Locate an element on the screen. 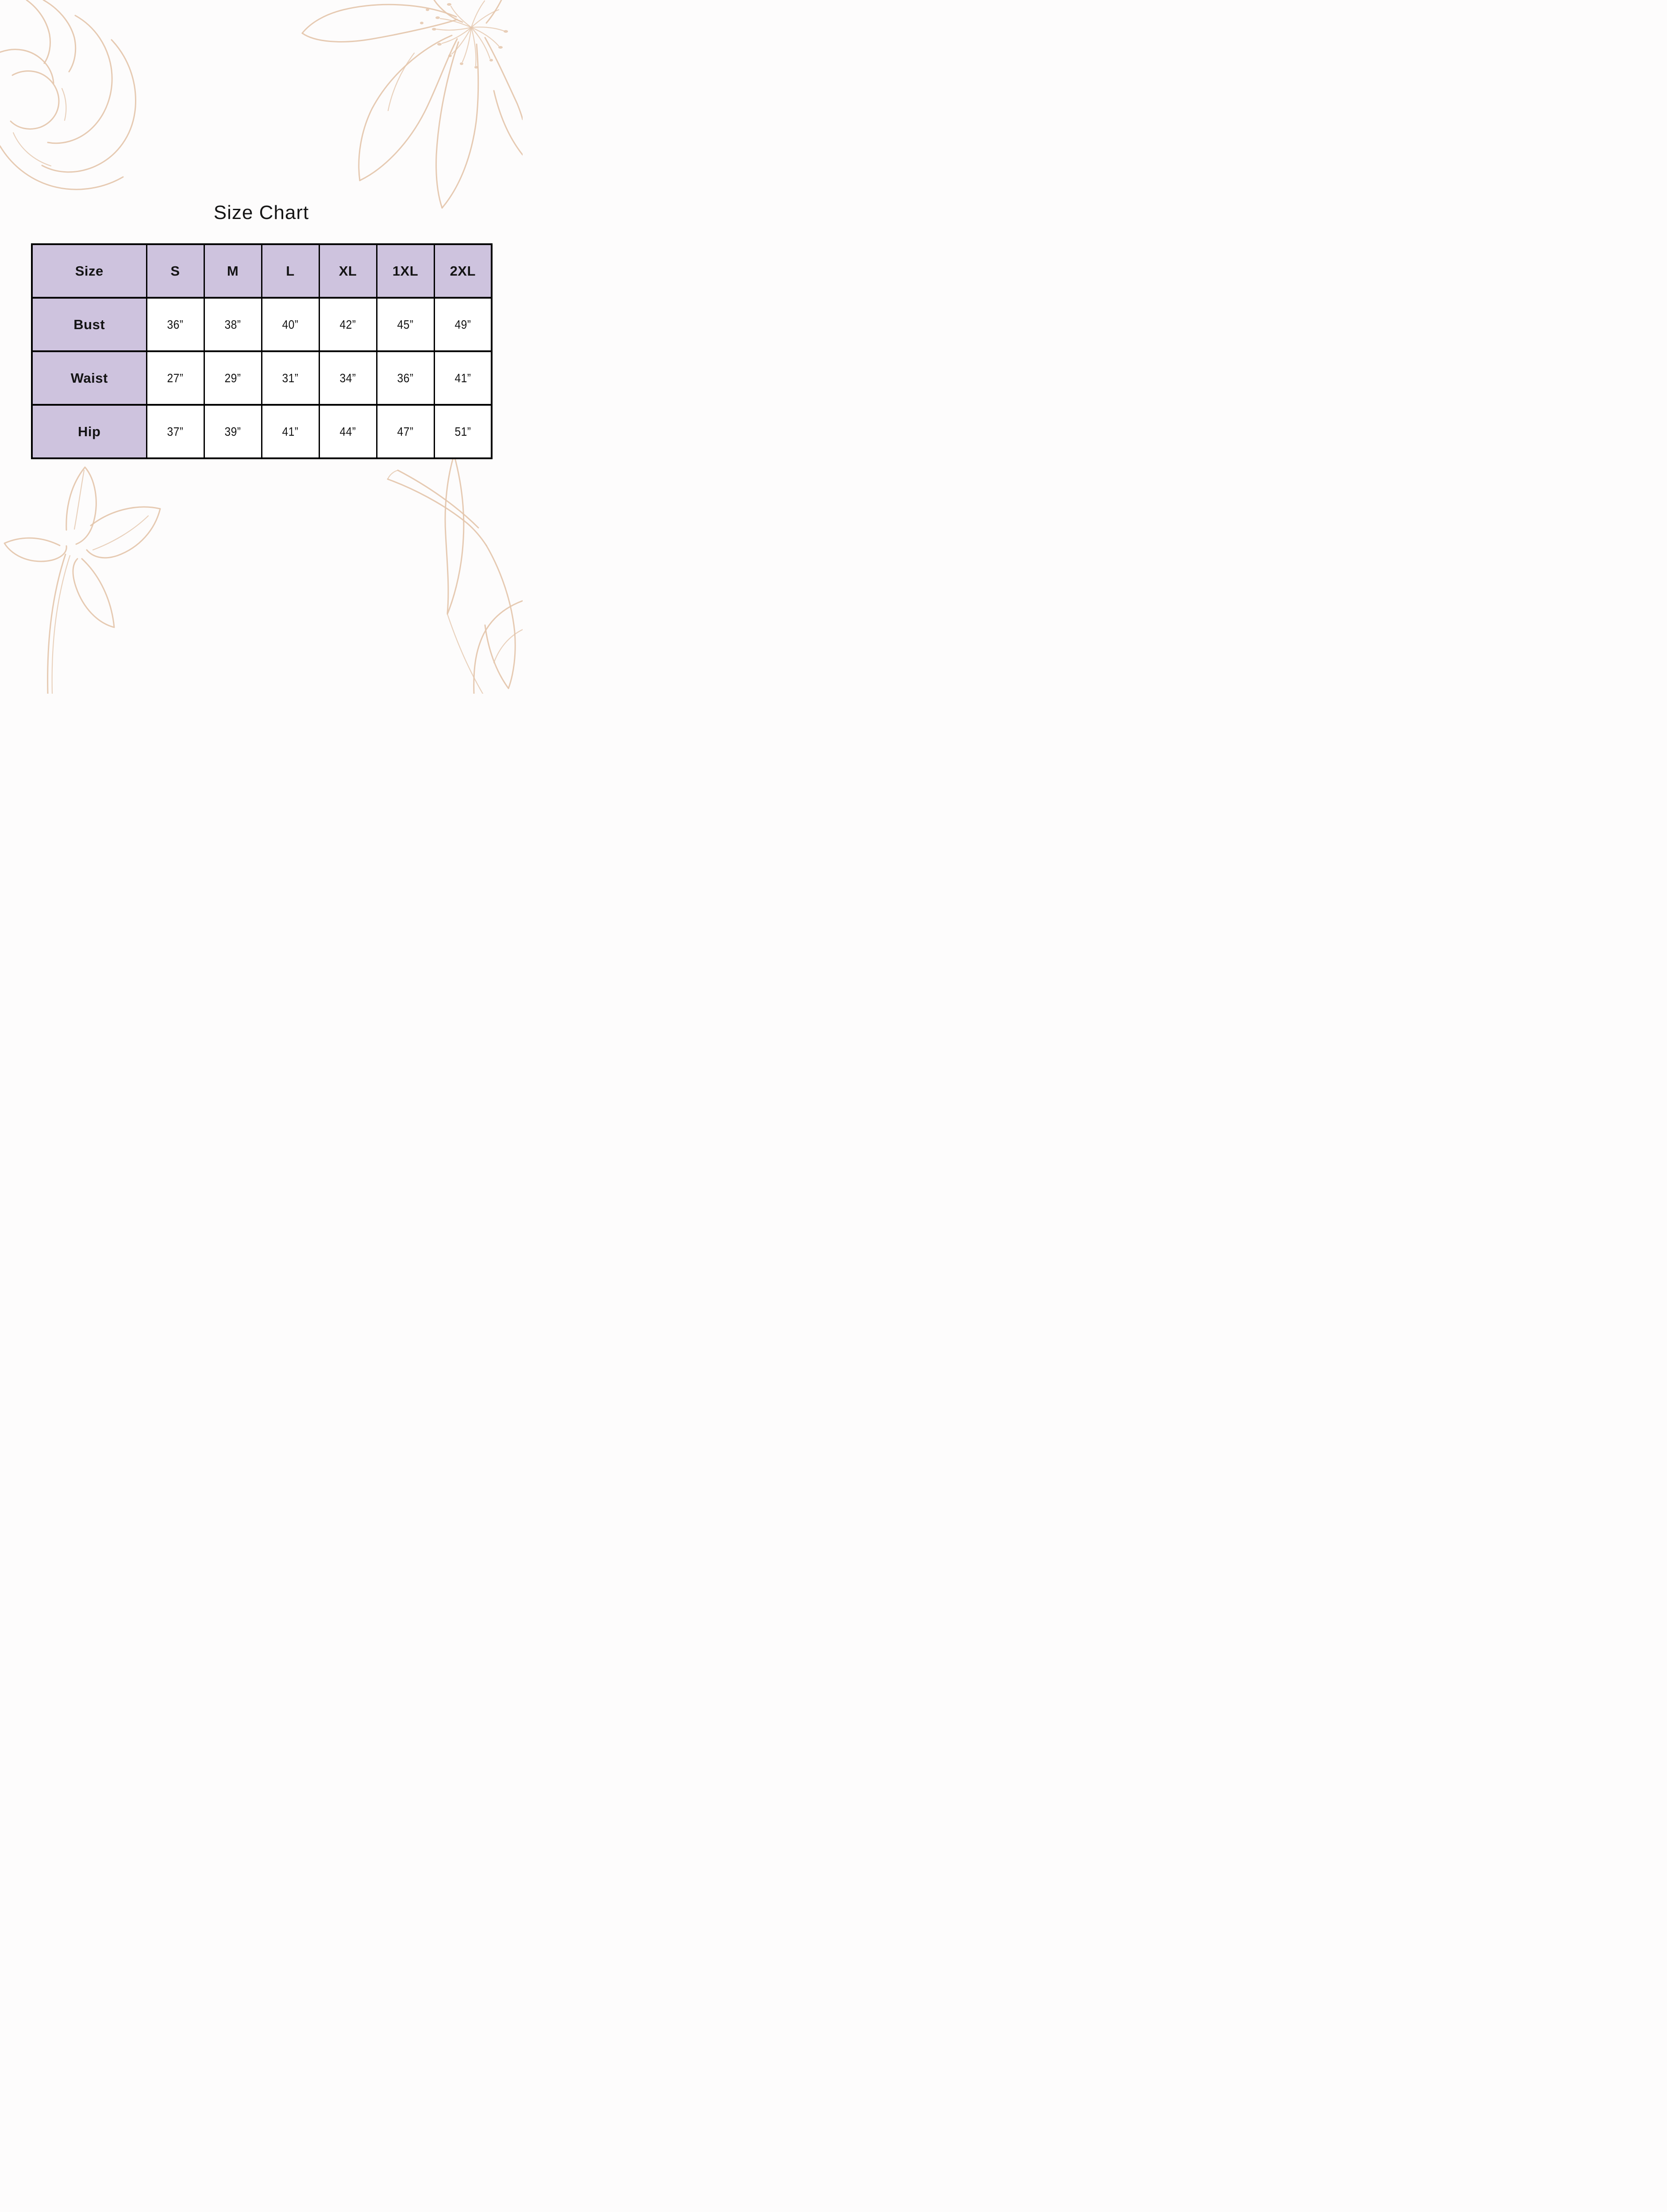 This screenshot has height=2212, width=1667. header-cell-2xl: 2XL is located at coordinates (463, 271).